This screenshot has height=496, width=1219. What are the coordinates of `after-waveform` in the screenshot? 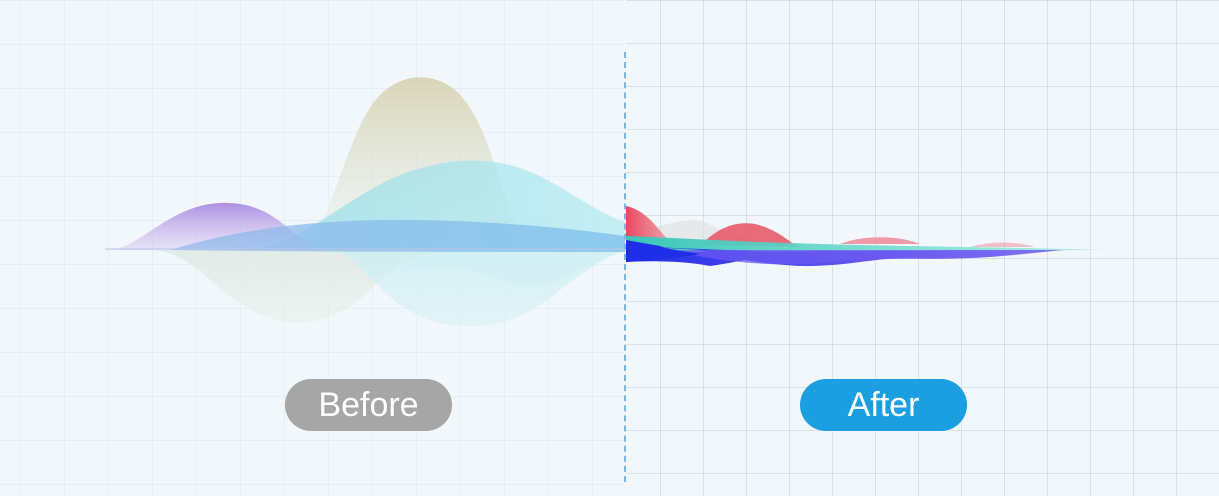 It's located at (865, 236).